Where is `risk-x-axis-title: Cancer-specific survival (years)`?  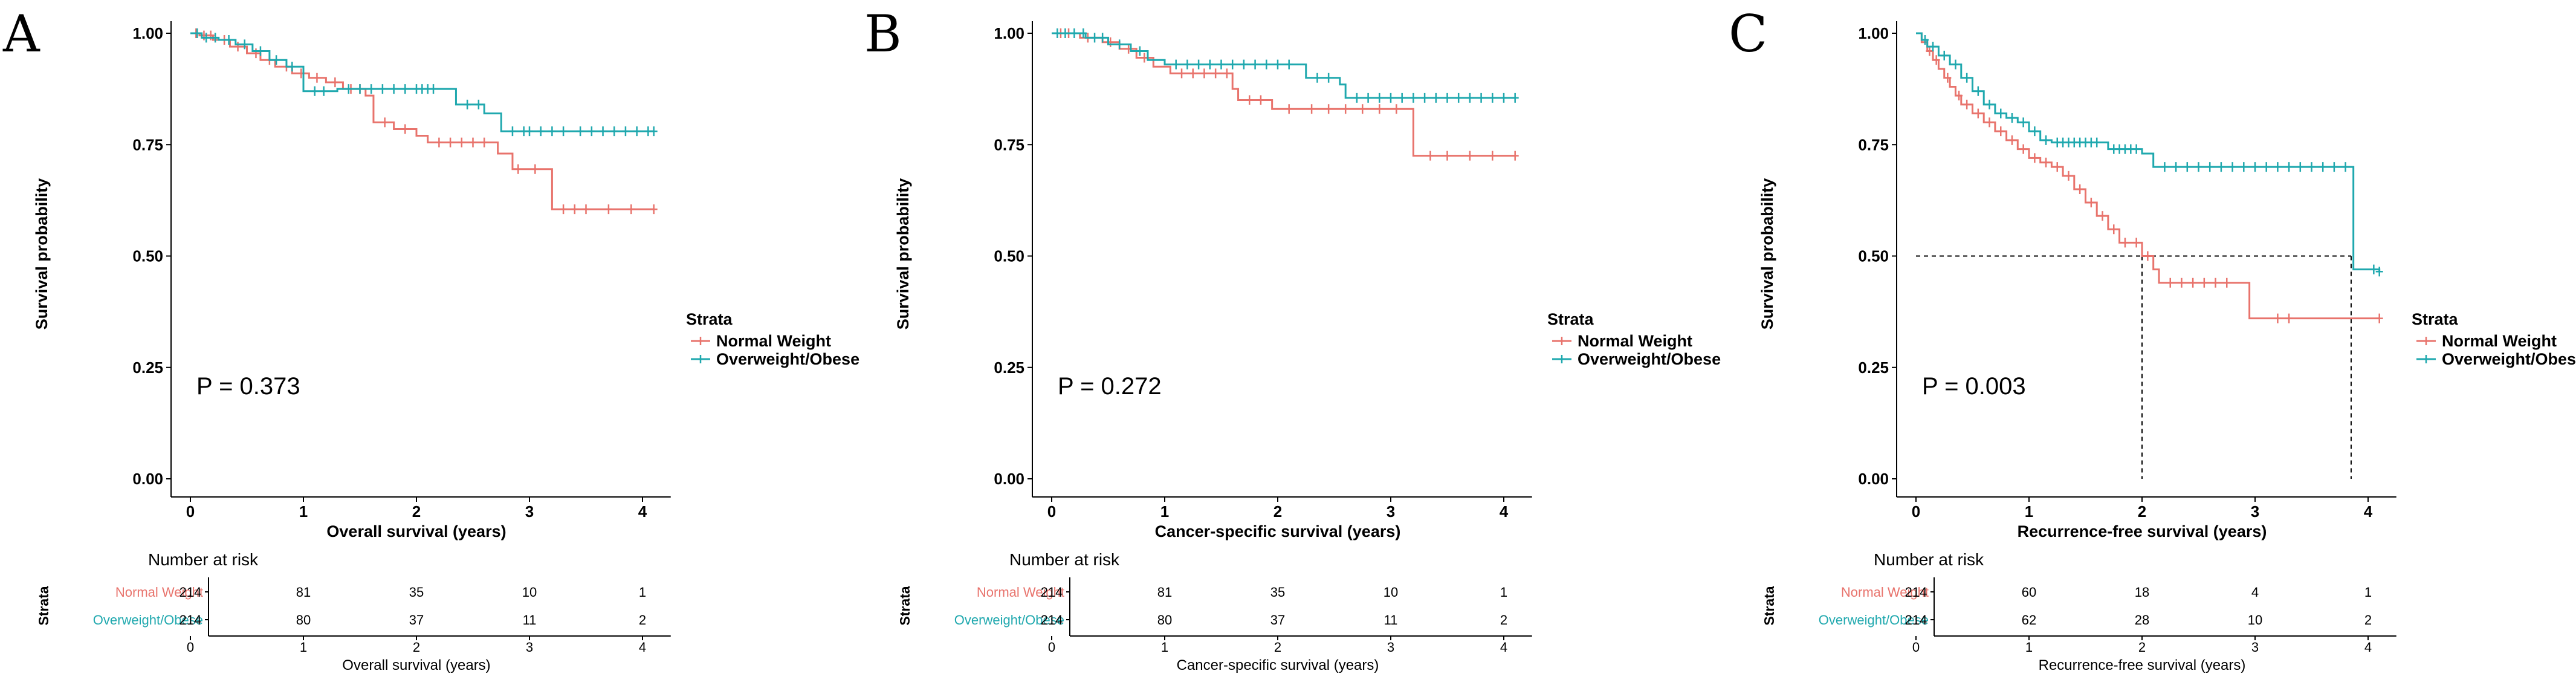 risk-x-axis-title: Cancer-specific survival (years) is located at coordinates (1278, 665).